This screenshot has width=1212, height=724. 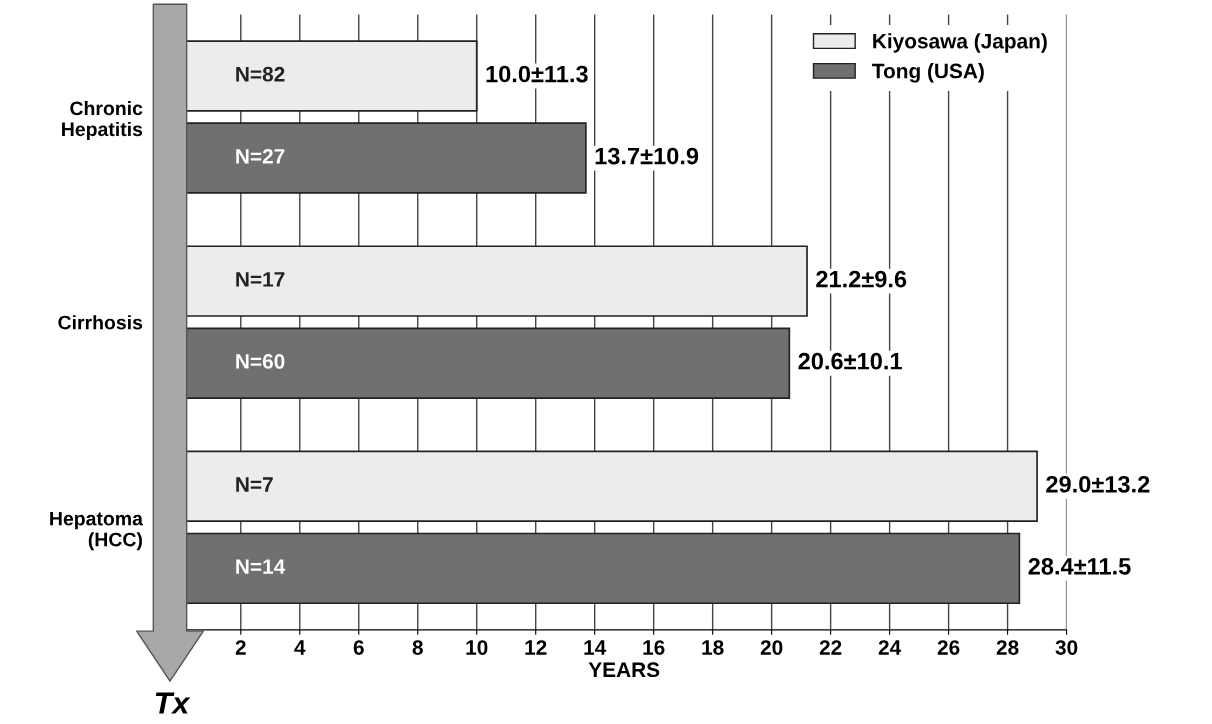 What do you see at coordinates (173, 703) in the screenshot?
I see `text: Tx` at bounding box center [173, 703].